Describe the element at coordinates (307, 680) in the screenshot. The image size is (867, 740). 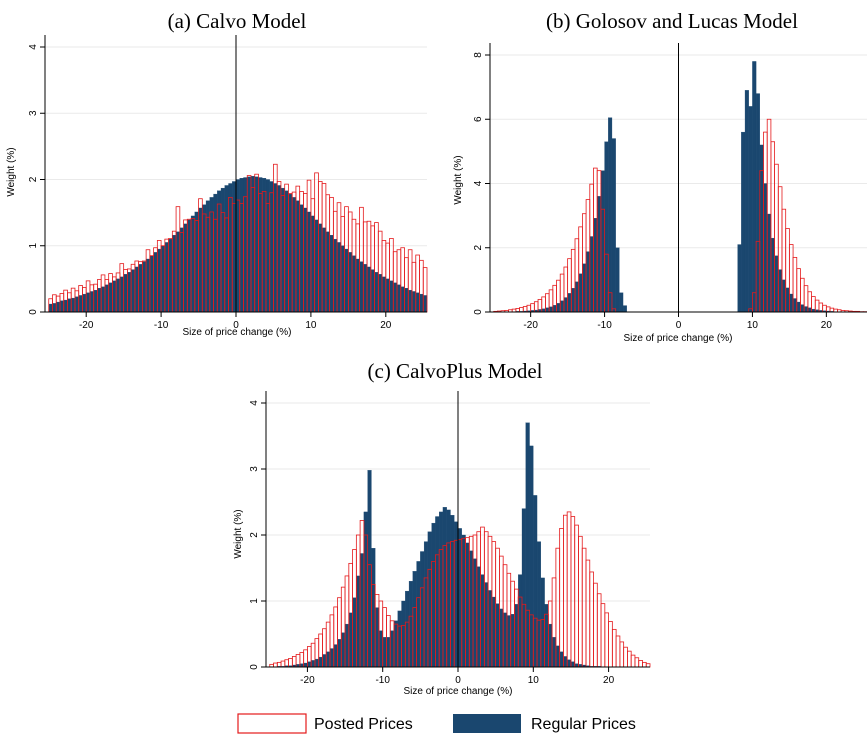
I see `x-tick-label-c-0: -20` at that location.